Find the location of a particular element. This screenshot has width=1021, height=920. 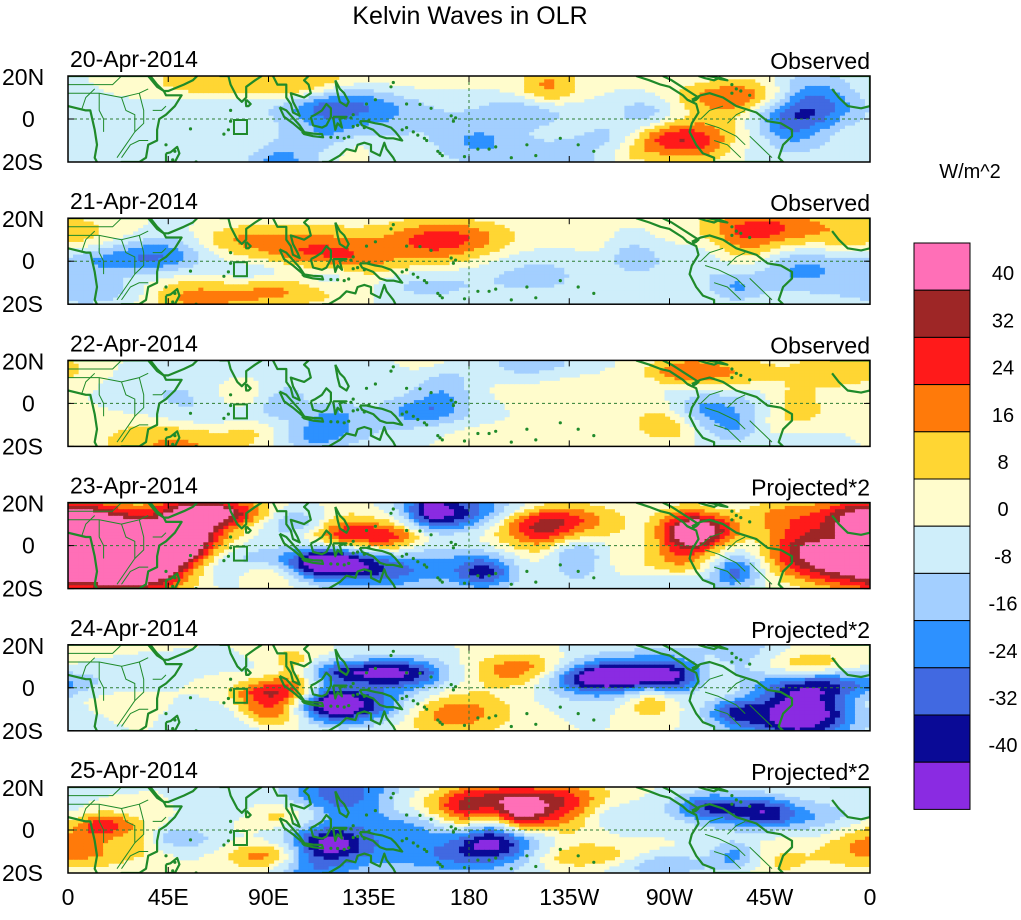

colorbar-units: W/m^2 is located at coordinates (970, 172).